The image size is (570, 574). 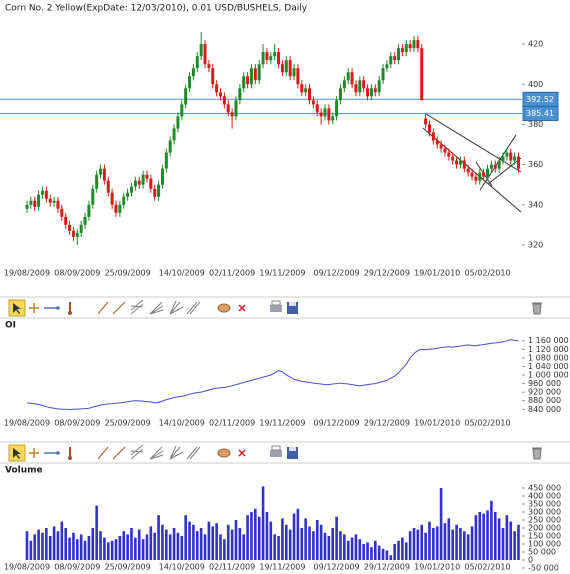 What do you see at coordinates (27, 273) in the screenshot?
I see `x-tick-label: 19/08/2009` at bounding box center [27, 273].